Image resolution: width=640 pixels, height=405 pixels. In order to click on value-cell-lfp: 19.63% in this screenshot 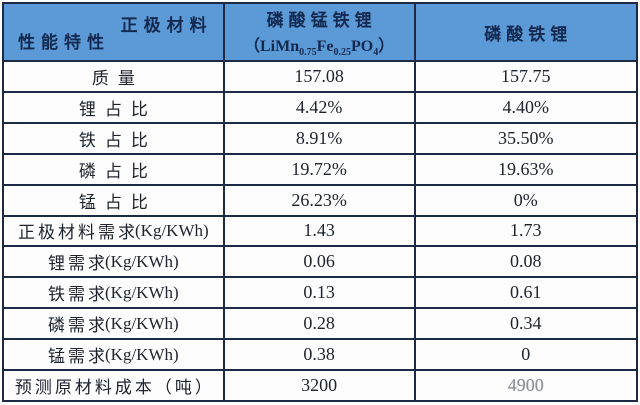, I will do `click(524, 169)`.